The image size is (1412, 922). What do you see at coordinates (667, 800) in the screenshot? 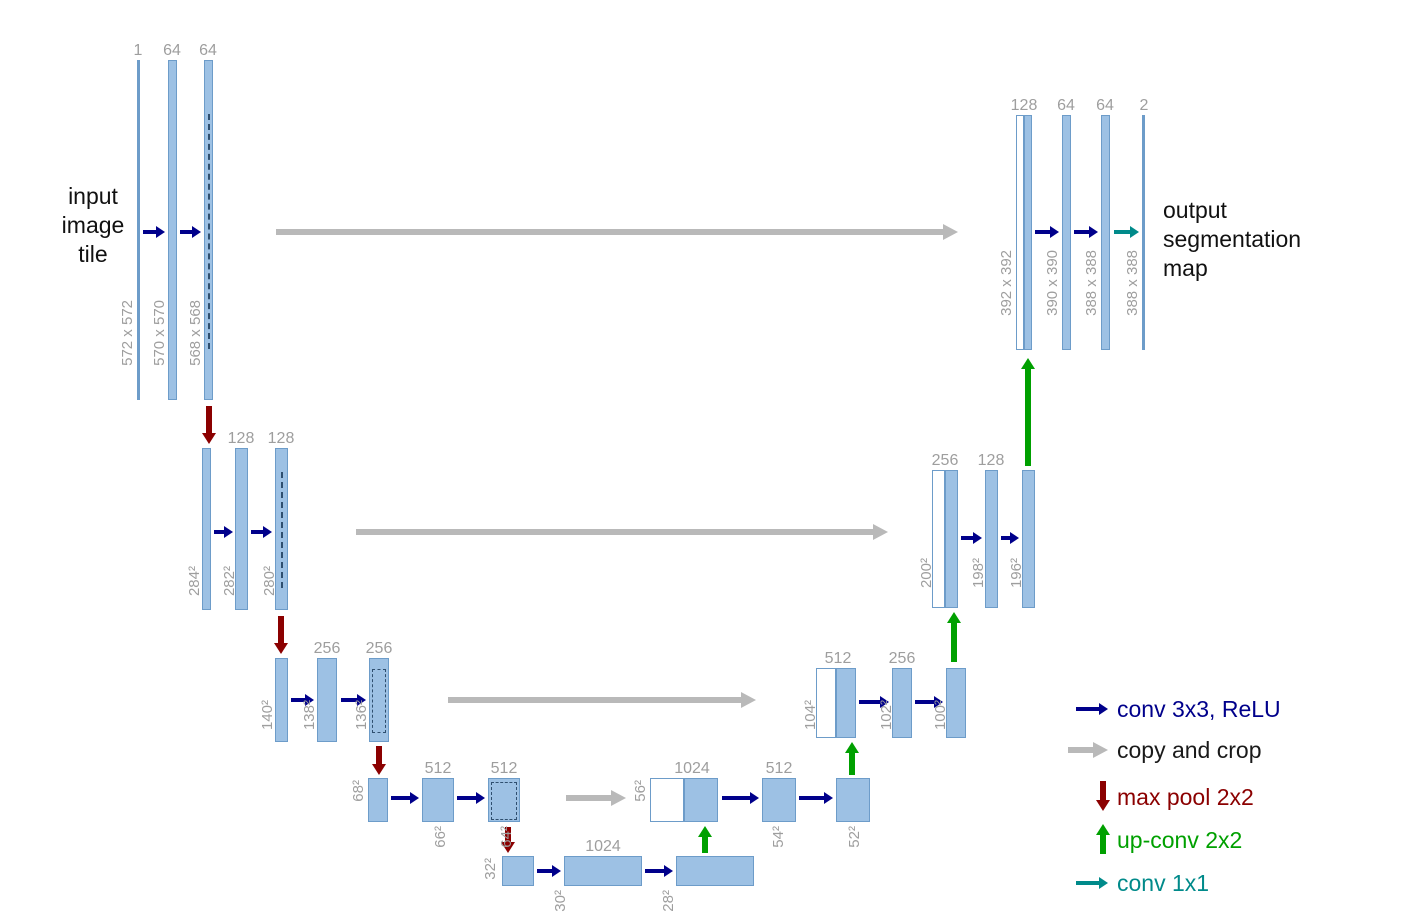
I see `feature-map-dec4-copy` at bounding box center [667, 800].